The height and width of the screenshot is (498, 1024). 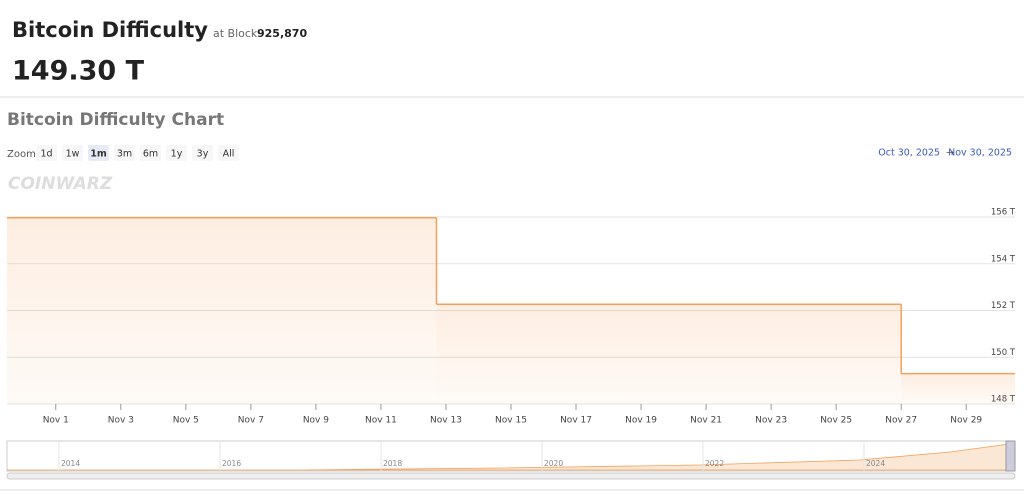 What do you see at coordinates (1003, 353) in the screenshot?
I see `y-tick-label: 150 T` at bounding box center [1003, 353].